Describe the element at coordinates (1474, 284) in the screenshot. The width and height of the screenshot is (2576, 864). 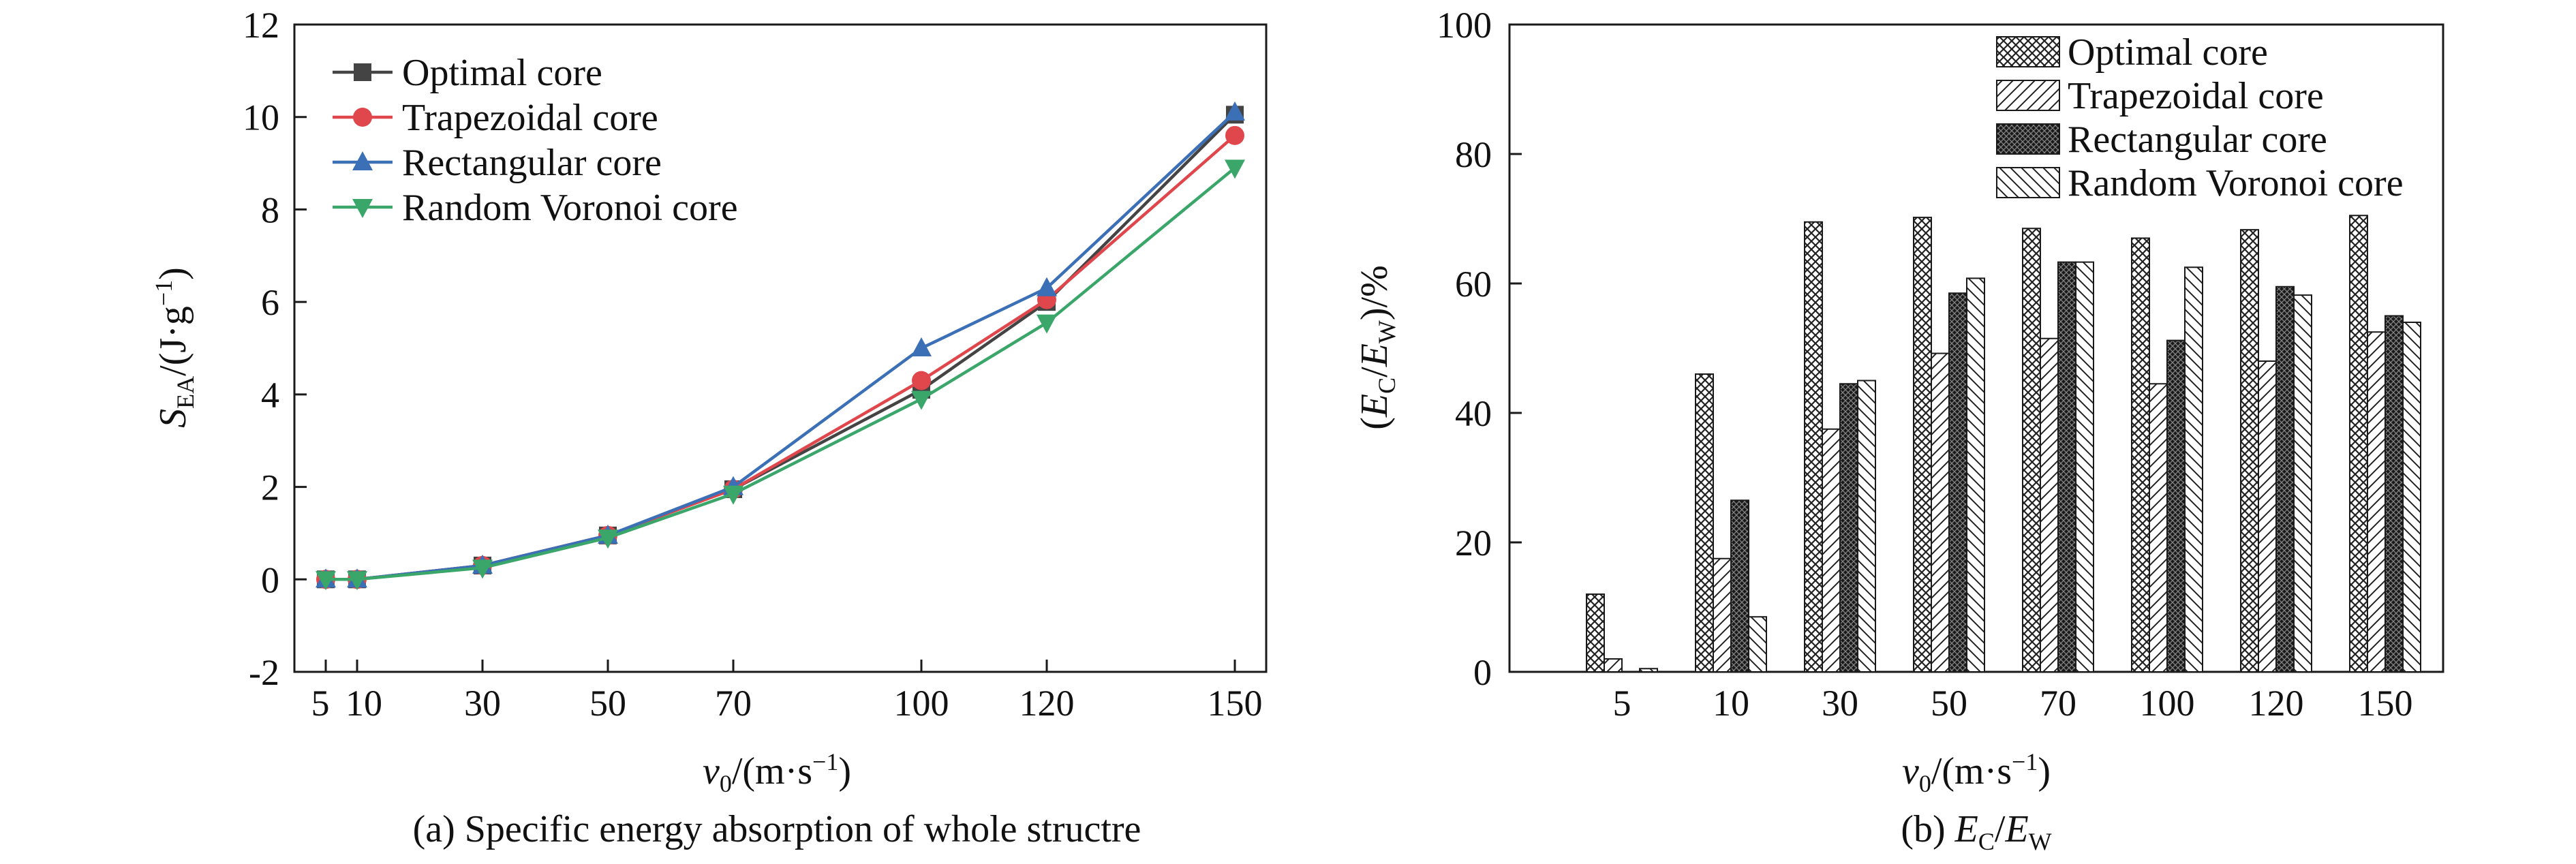
I see `y-tick-label: 60` at that location.